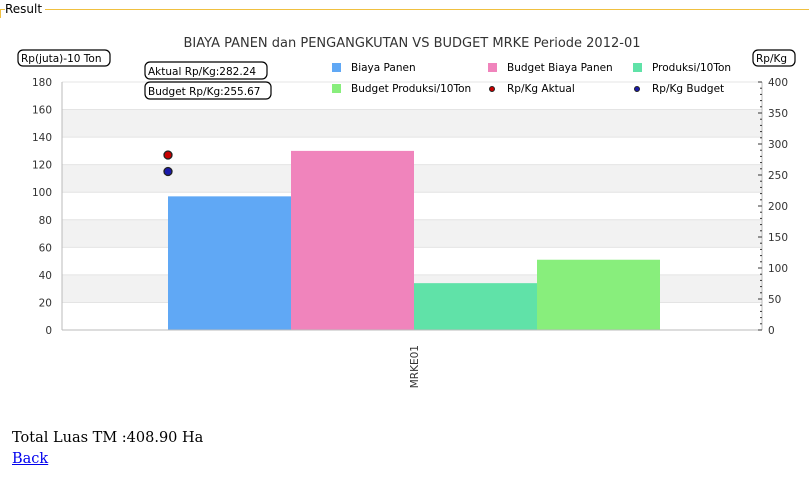 This screenshot has width=809, height=478. What do you see at coordinates (168, 171) in the screenshot?
I see `point-rp-kg-budget` at bounding box center [168, 171].